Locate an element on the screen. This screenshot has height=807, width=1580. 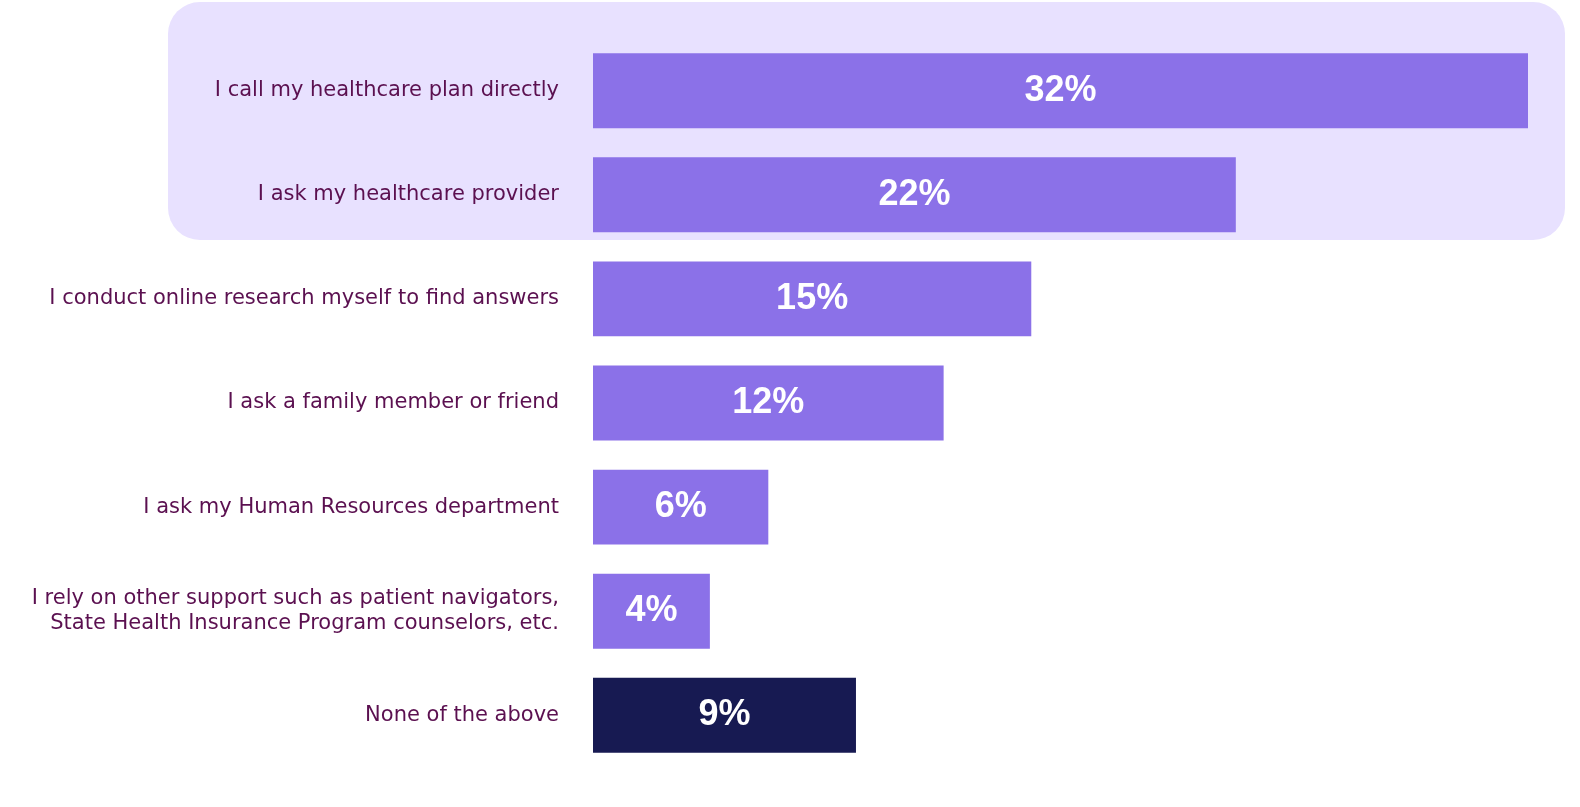
y-tick-label: I rely on other support such as patient navigators, State Health Insurance Program counselors, etc. is located at coordinates (295, 610).